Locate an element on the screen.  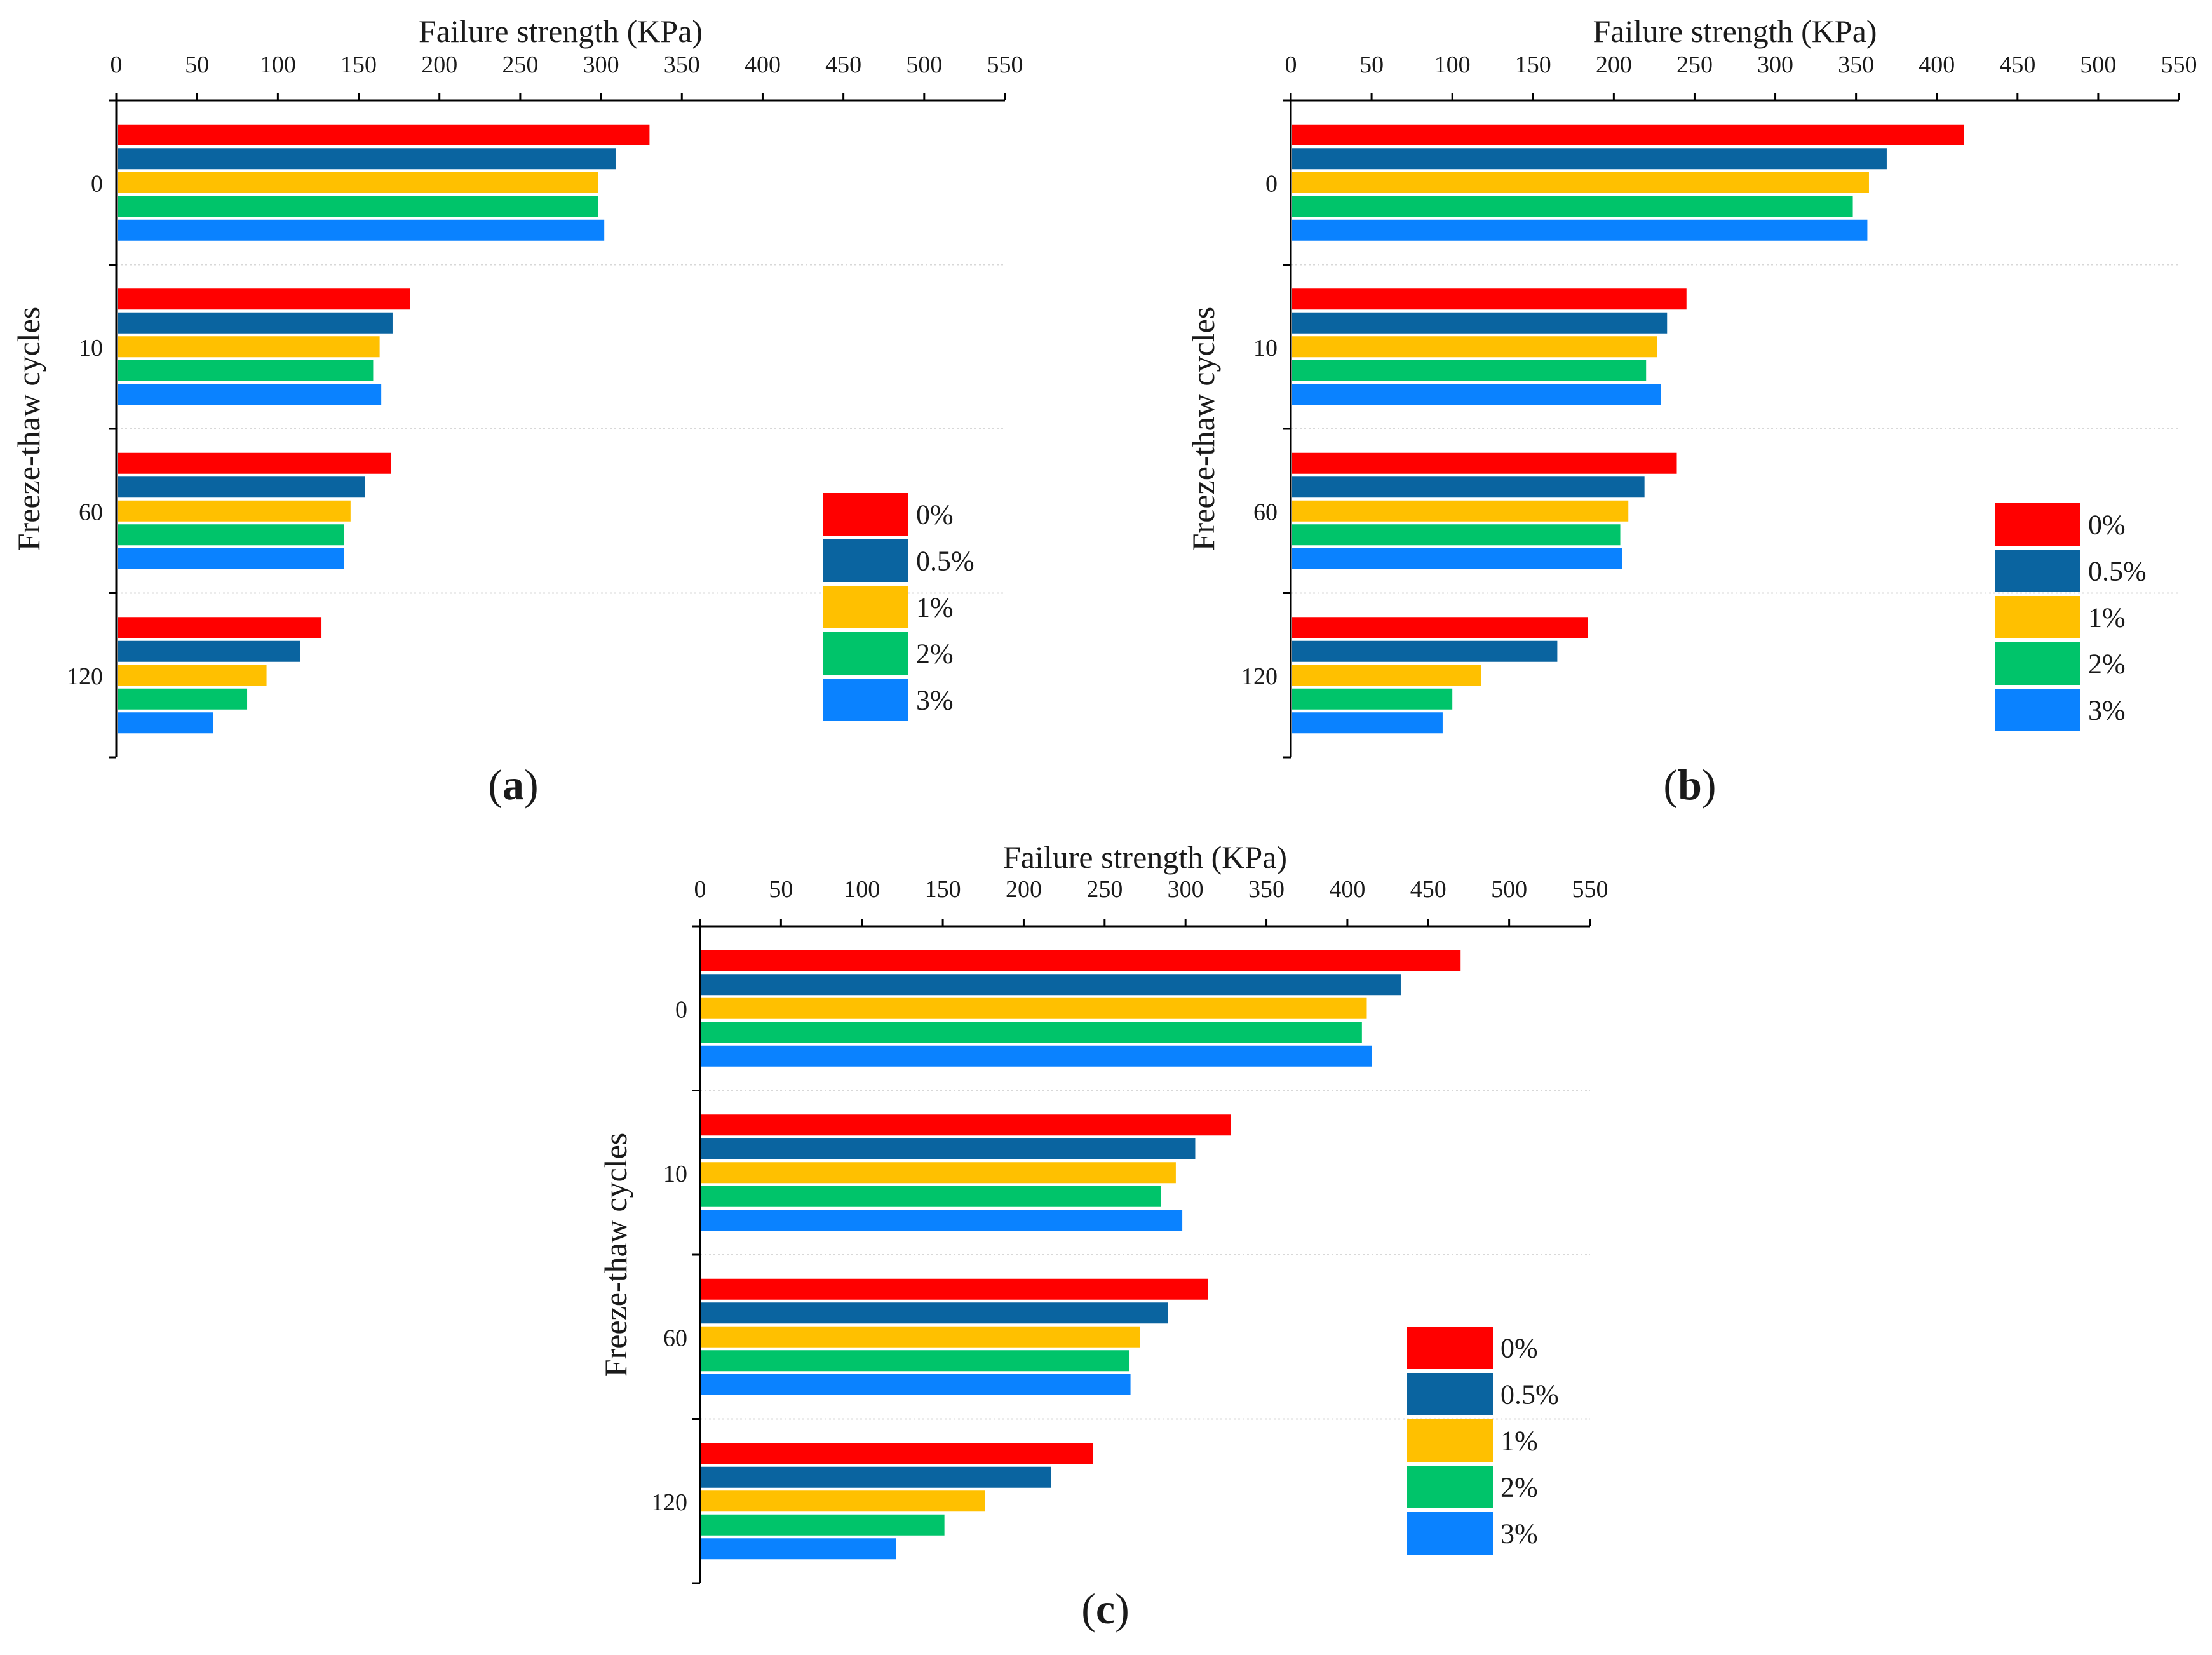
y-tick-label: 60 is located at coordinates (1265, 512).